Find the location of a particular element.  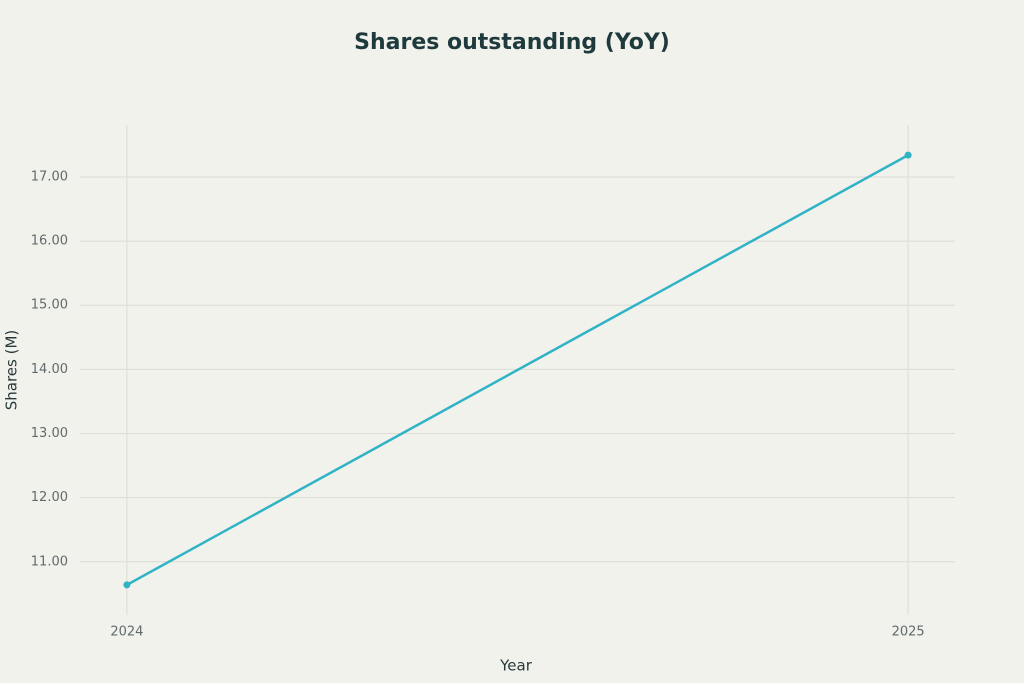

y-tick-label: 12.00 is located at coordinates (49, 497).